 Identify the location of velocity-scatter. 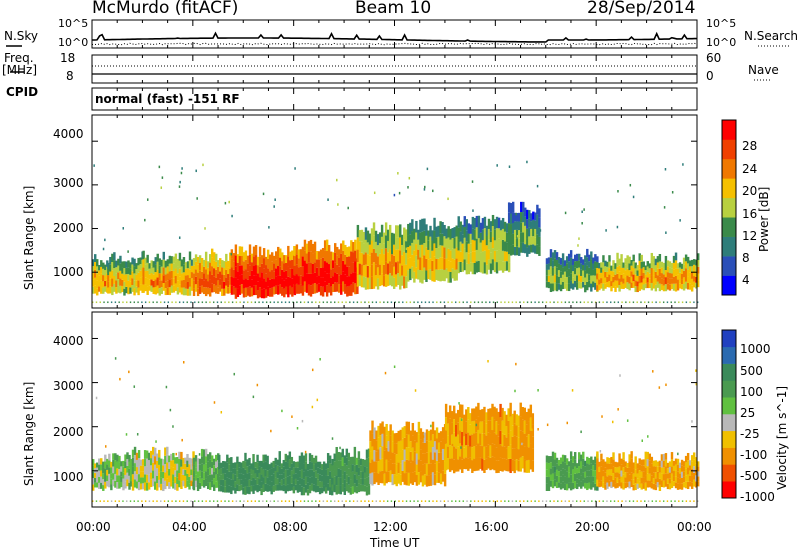
(648, 436).